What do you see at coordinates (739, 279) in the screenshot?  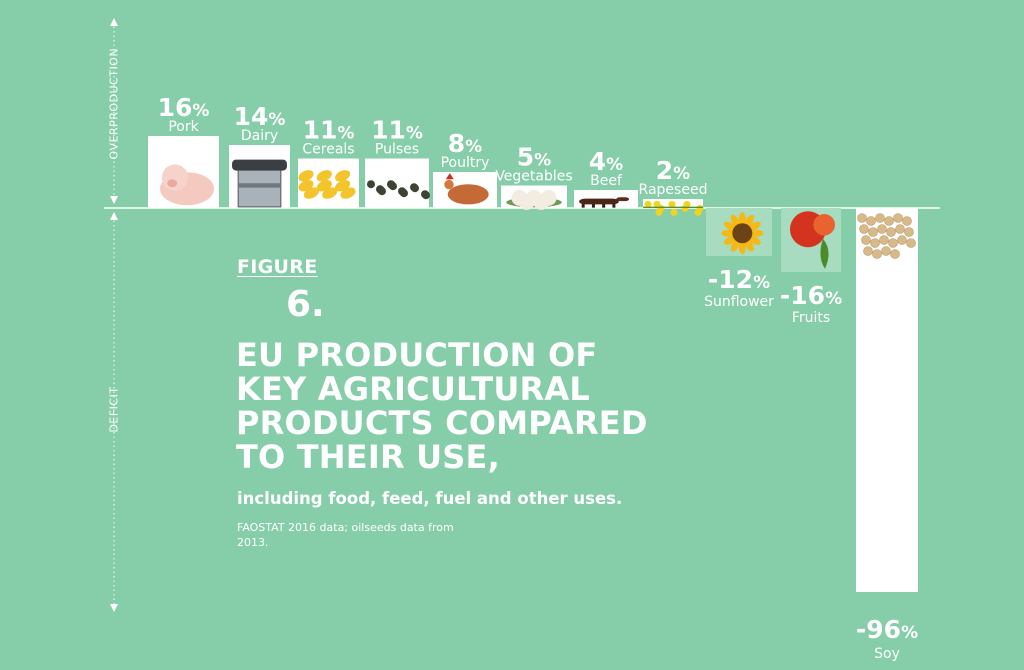 I see `value-label: -12%` at bounding box center [739, 279].